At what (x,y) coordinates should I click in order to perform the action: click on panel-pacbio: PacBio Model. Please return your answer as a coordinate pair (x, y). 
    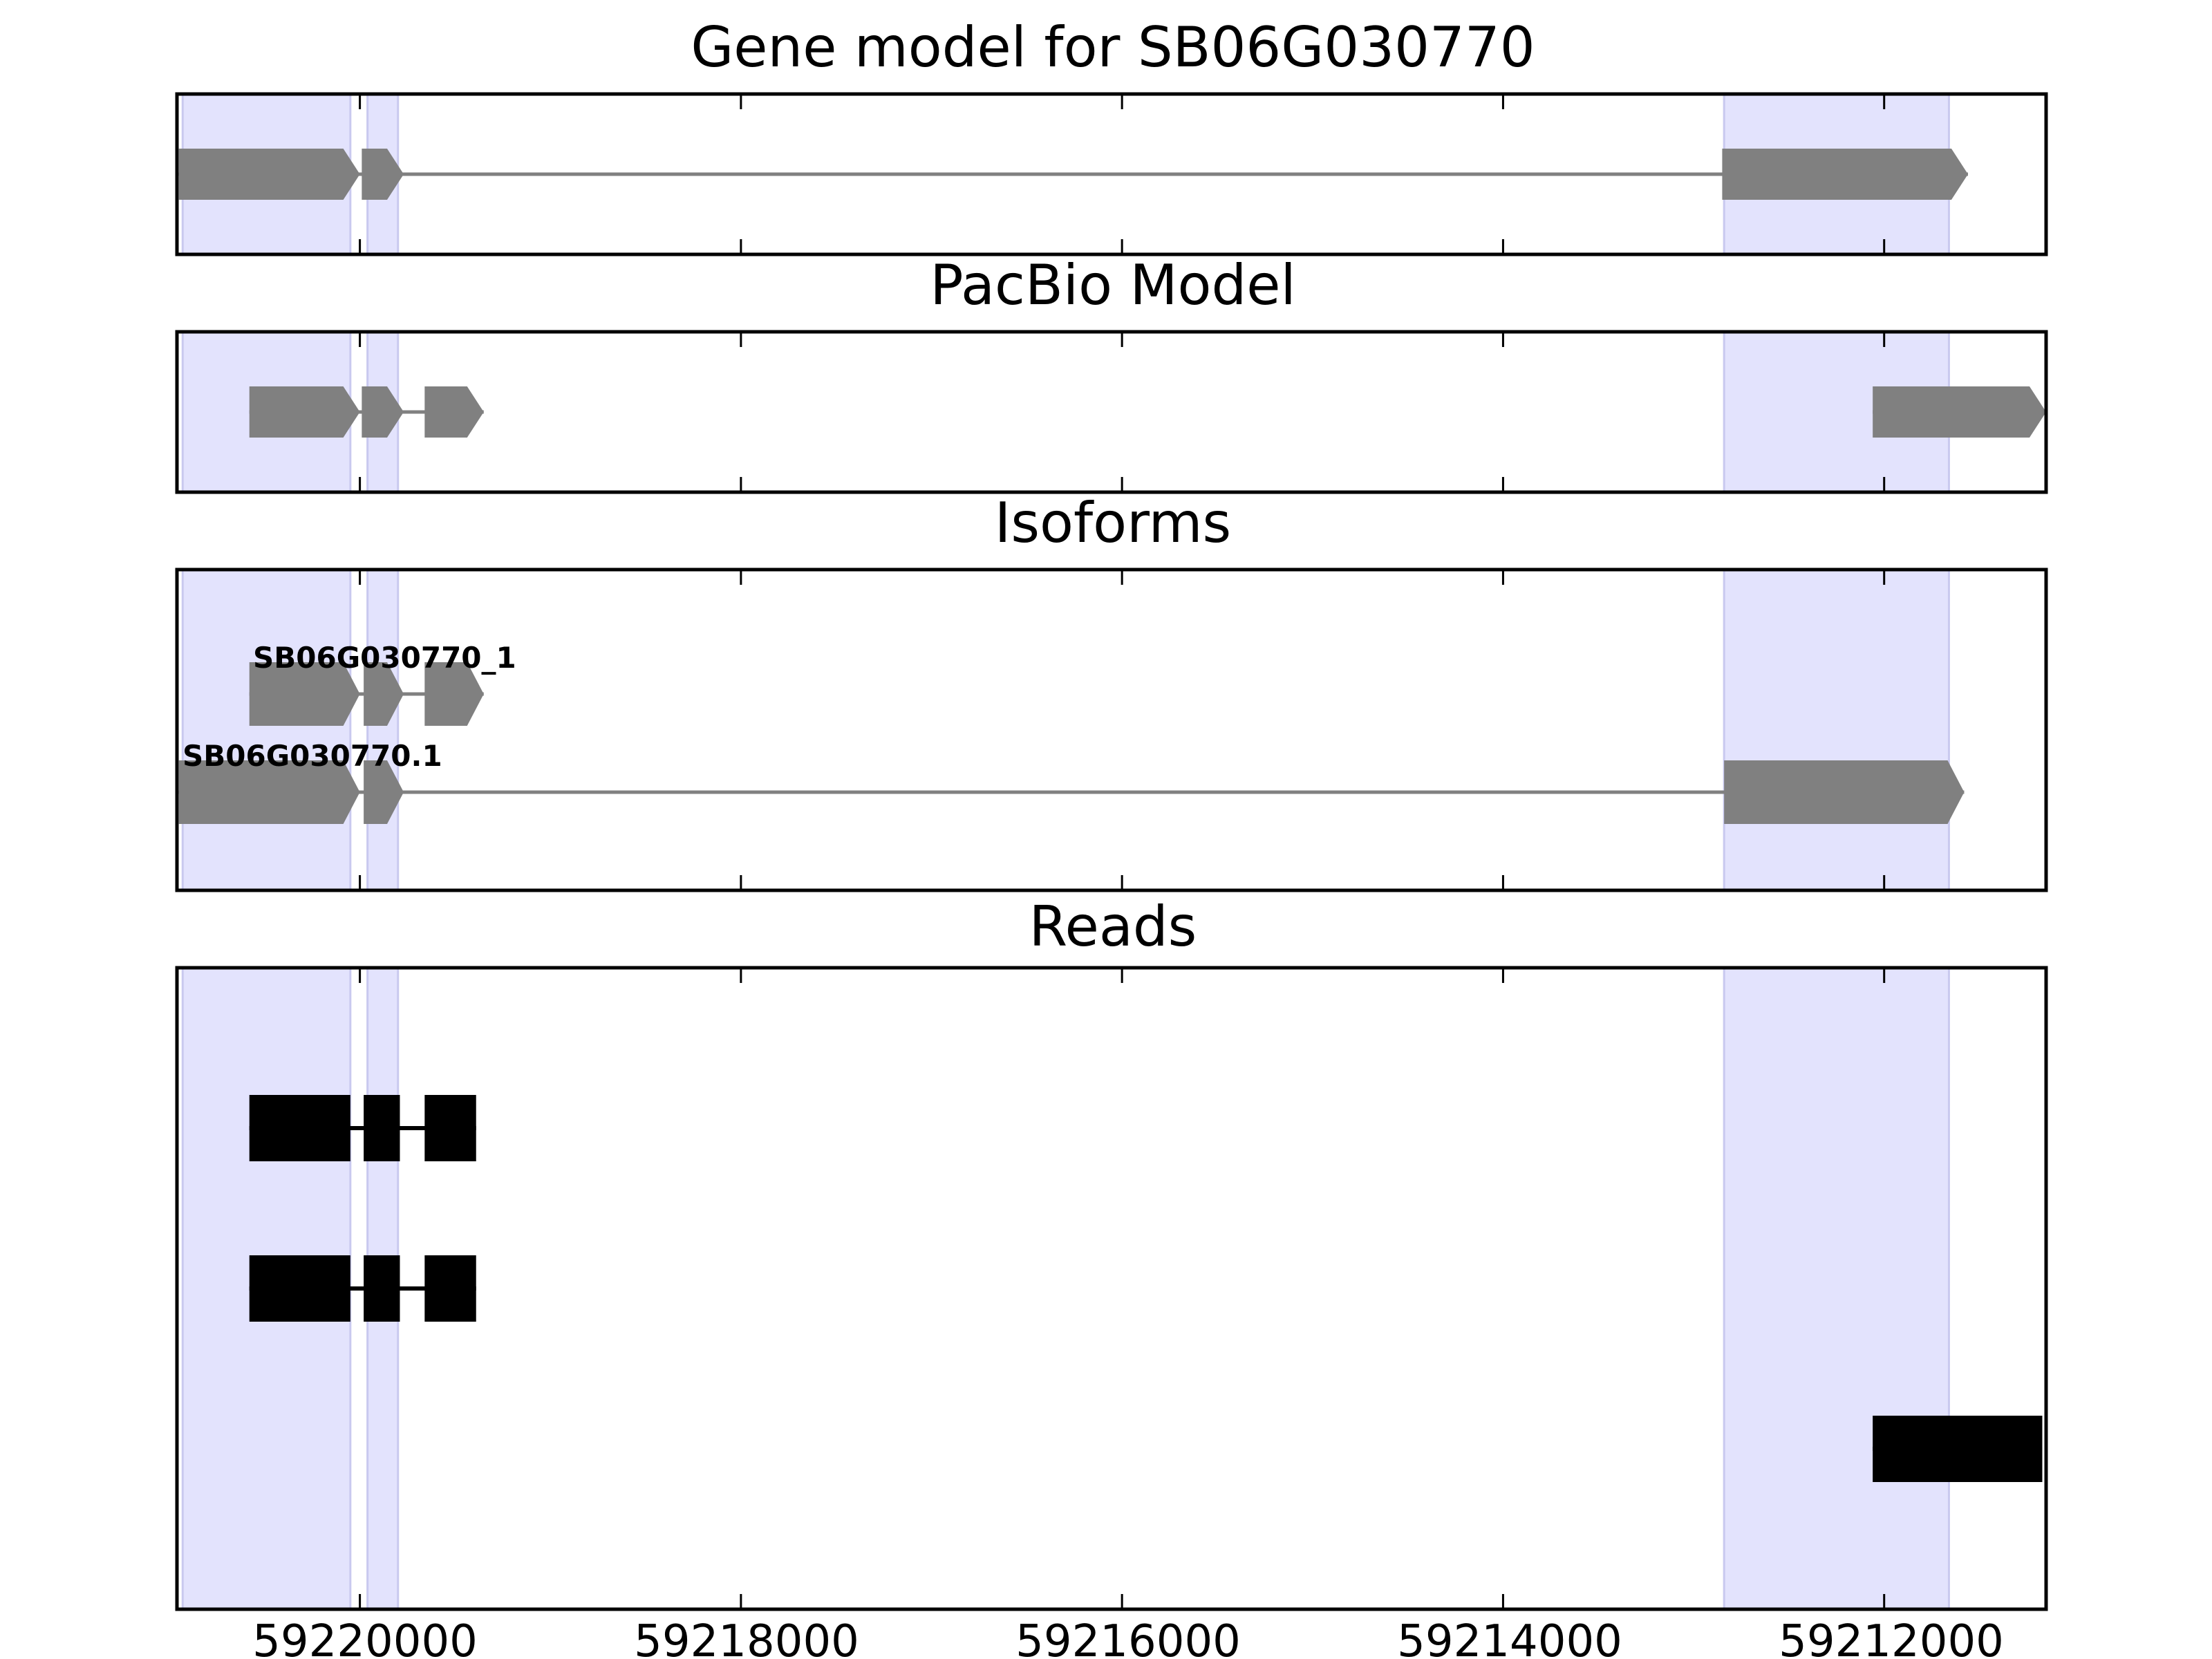
    Looking at the image, I should click on (1111, 373).